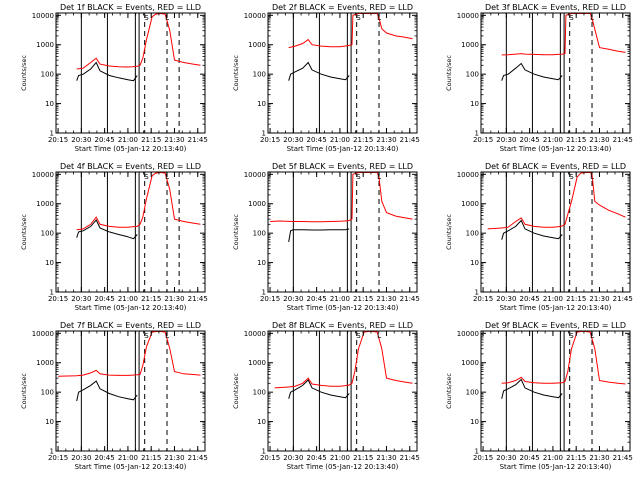 The image size is (640, 480). Describe the element at coordinates (167, 18) in the screenshot. I see `marker-l-1: L` at that location.